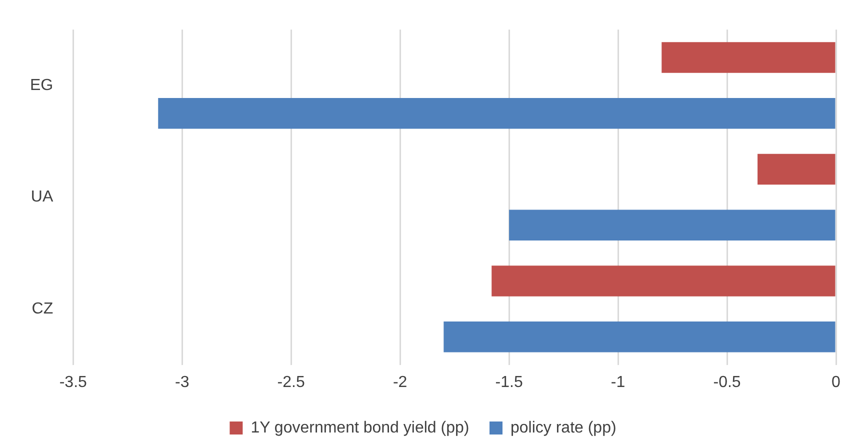 The image size is (854, 446). What do you see at coordinates (509, 382) in the screenshot?
I see `x-tick-label: -1.5` at bounding box center [509, 382].